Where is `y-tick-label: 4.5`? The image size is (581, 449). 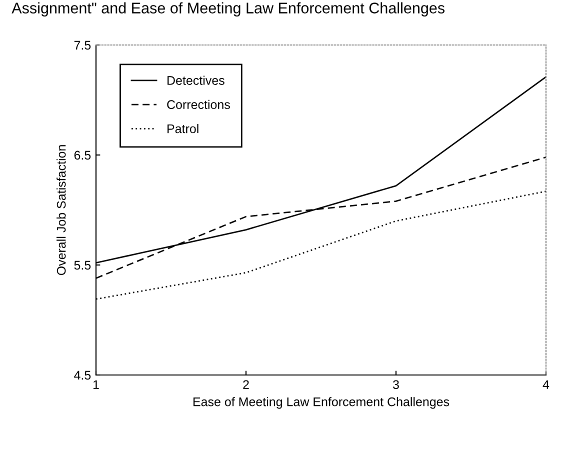
y-tick-label: 4.5 is located at coordinates (82, 375).